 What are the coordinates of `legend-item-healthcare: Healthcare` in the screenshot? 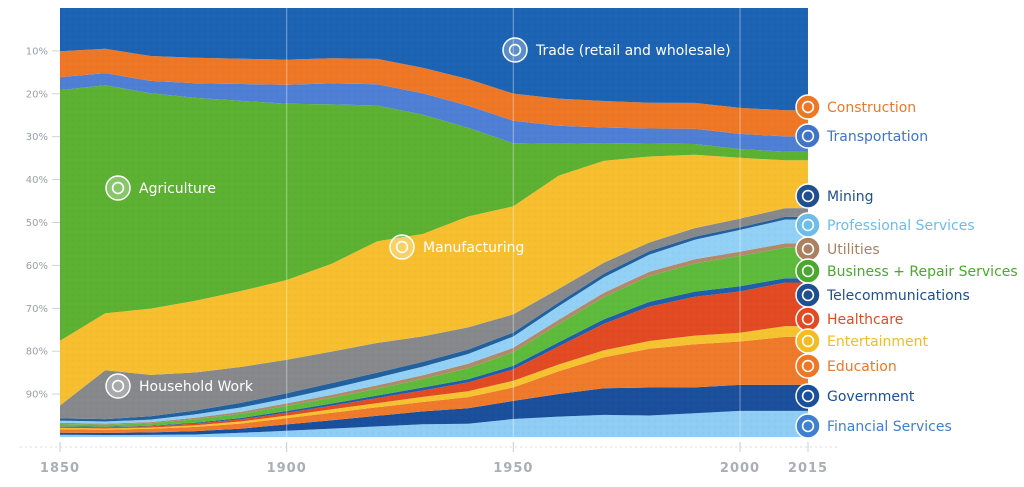 It's located at (849, 319).